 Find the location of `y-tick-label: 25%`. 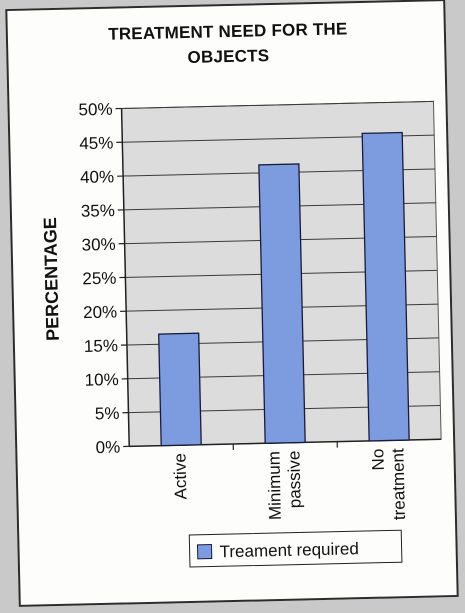

y-tick-label: 25% is located at coordinates (99, 279).